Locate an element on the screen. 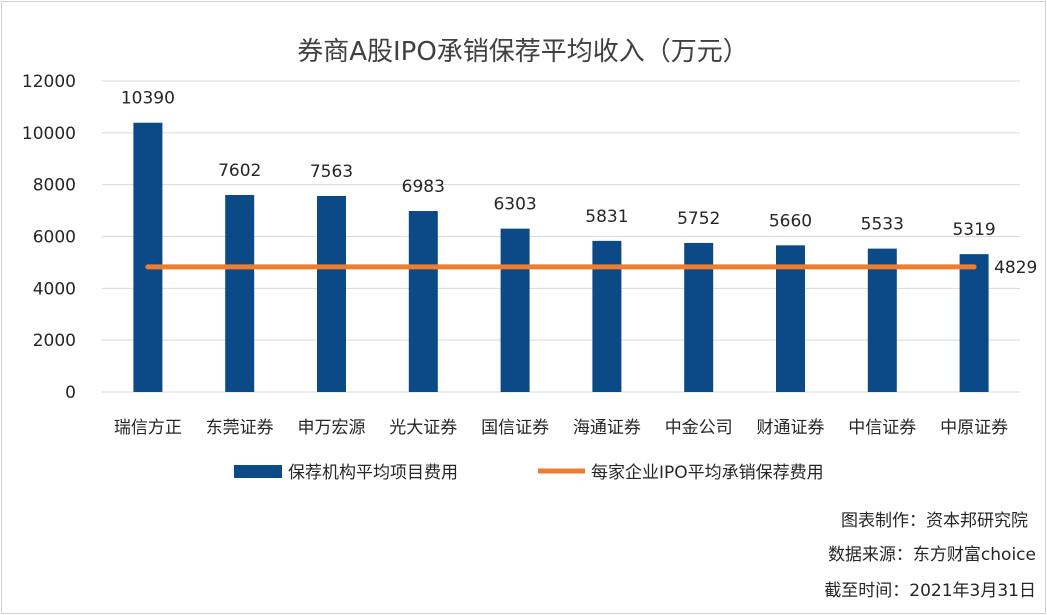 The height and width of the screenshot is (615, 1047). x-category-label: 中信证券 is located at coordinates (882, 428).